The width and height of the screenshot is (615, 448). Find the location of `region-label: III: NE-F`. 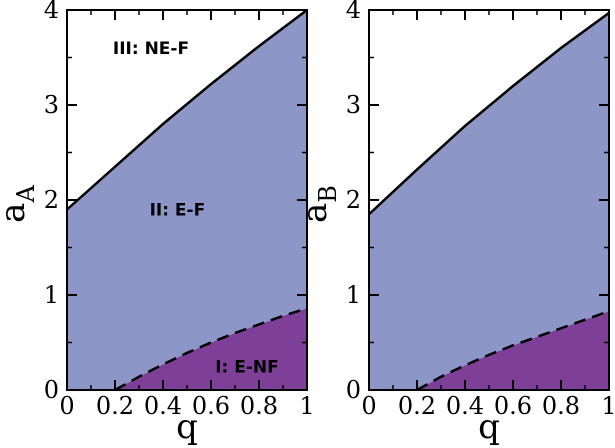

region-label: III: NE-F is located at coordinates (151, 49).